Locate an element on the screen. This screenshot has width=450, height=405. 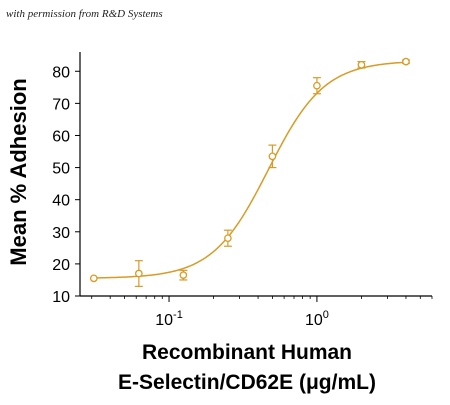
x-tick-label: 10⁰ is located at coordinates (317, 319).